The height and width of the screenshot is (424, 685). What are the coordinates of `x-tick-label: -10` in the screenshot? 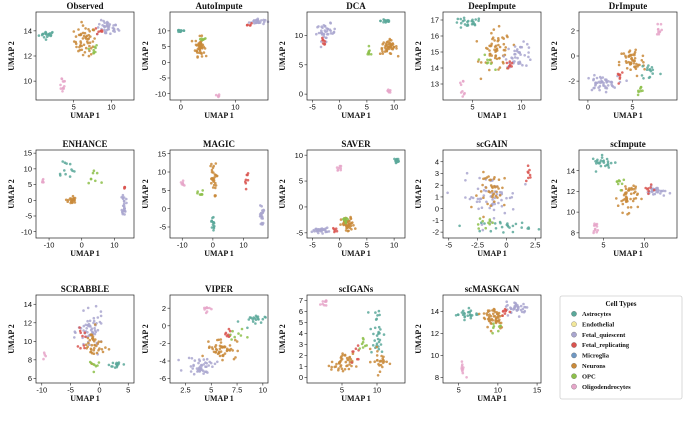 It's located at (182, 245).